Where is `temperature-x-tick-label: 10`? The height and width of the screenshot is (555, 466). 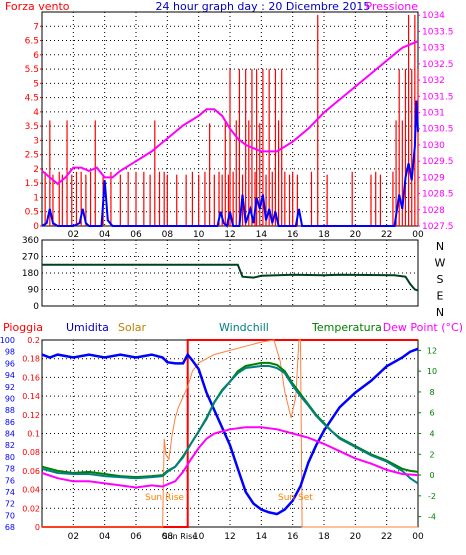
temperature-x-tick-label: 10 is located at coordinates (199, 537).